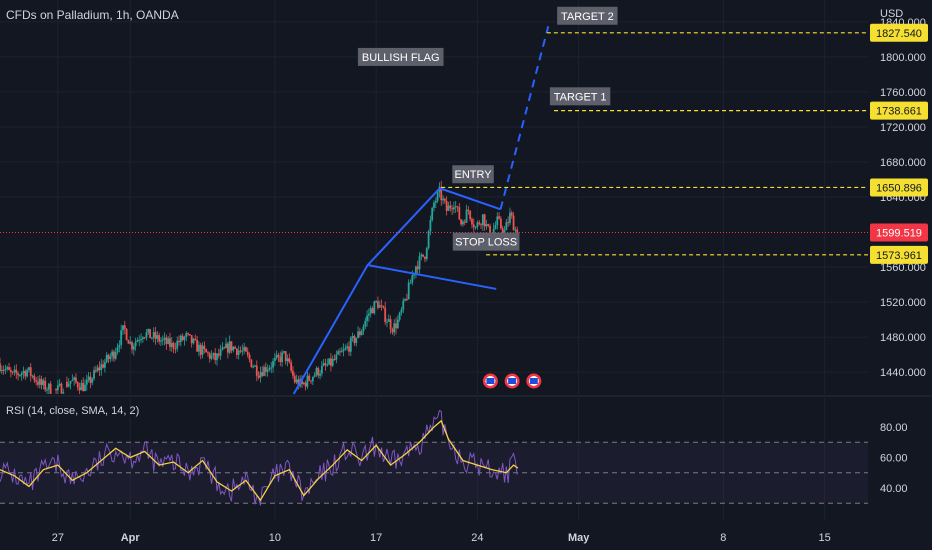  Describe the element at coordinates (470, 199) in the screenshot. I see `flag-upper-line` at that location.